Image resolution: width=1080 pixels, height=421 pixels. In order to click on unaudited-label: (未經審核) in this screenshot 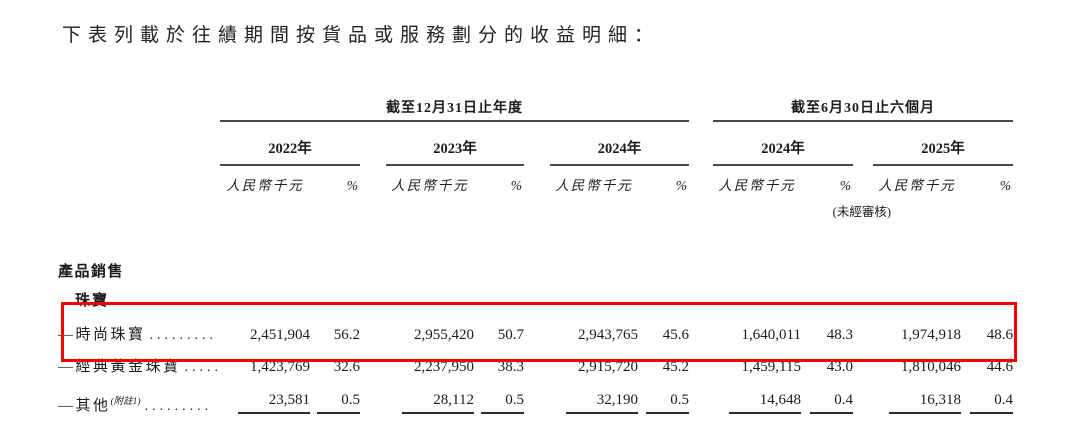, I will do `click(861, 211)`.